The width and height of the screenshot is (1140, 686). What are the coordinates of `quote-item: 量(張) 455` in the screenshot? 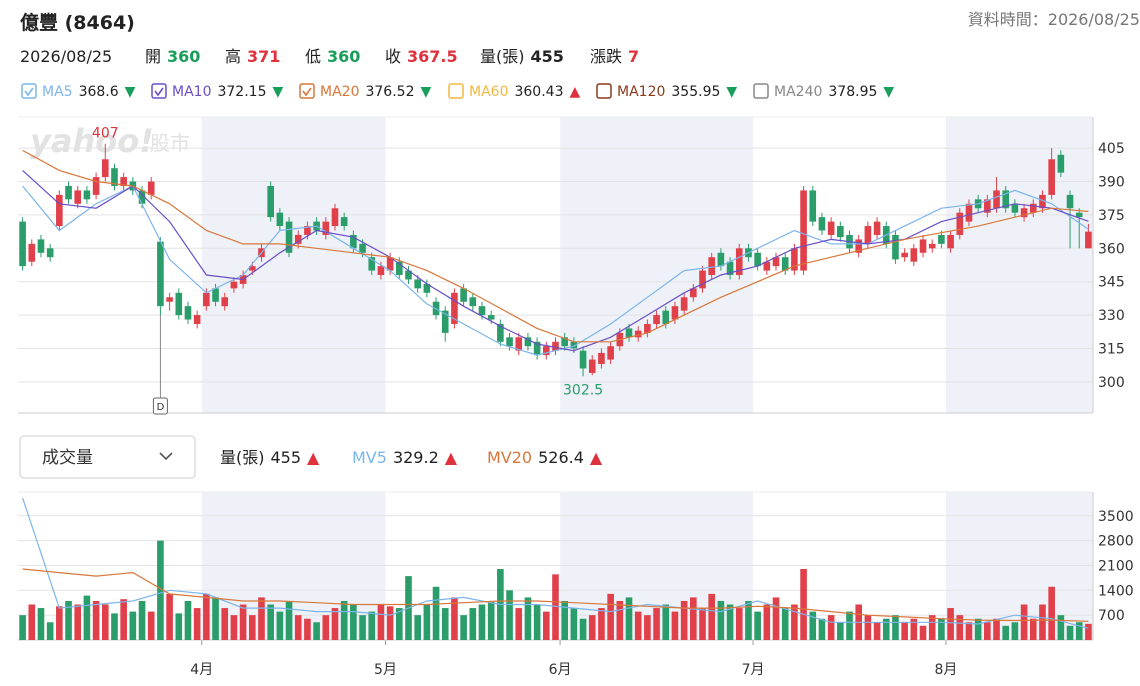 It's located at (522, 56).